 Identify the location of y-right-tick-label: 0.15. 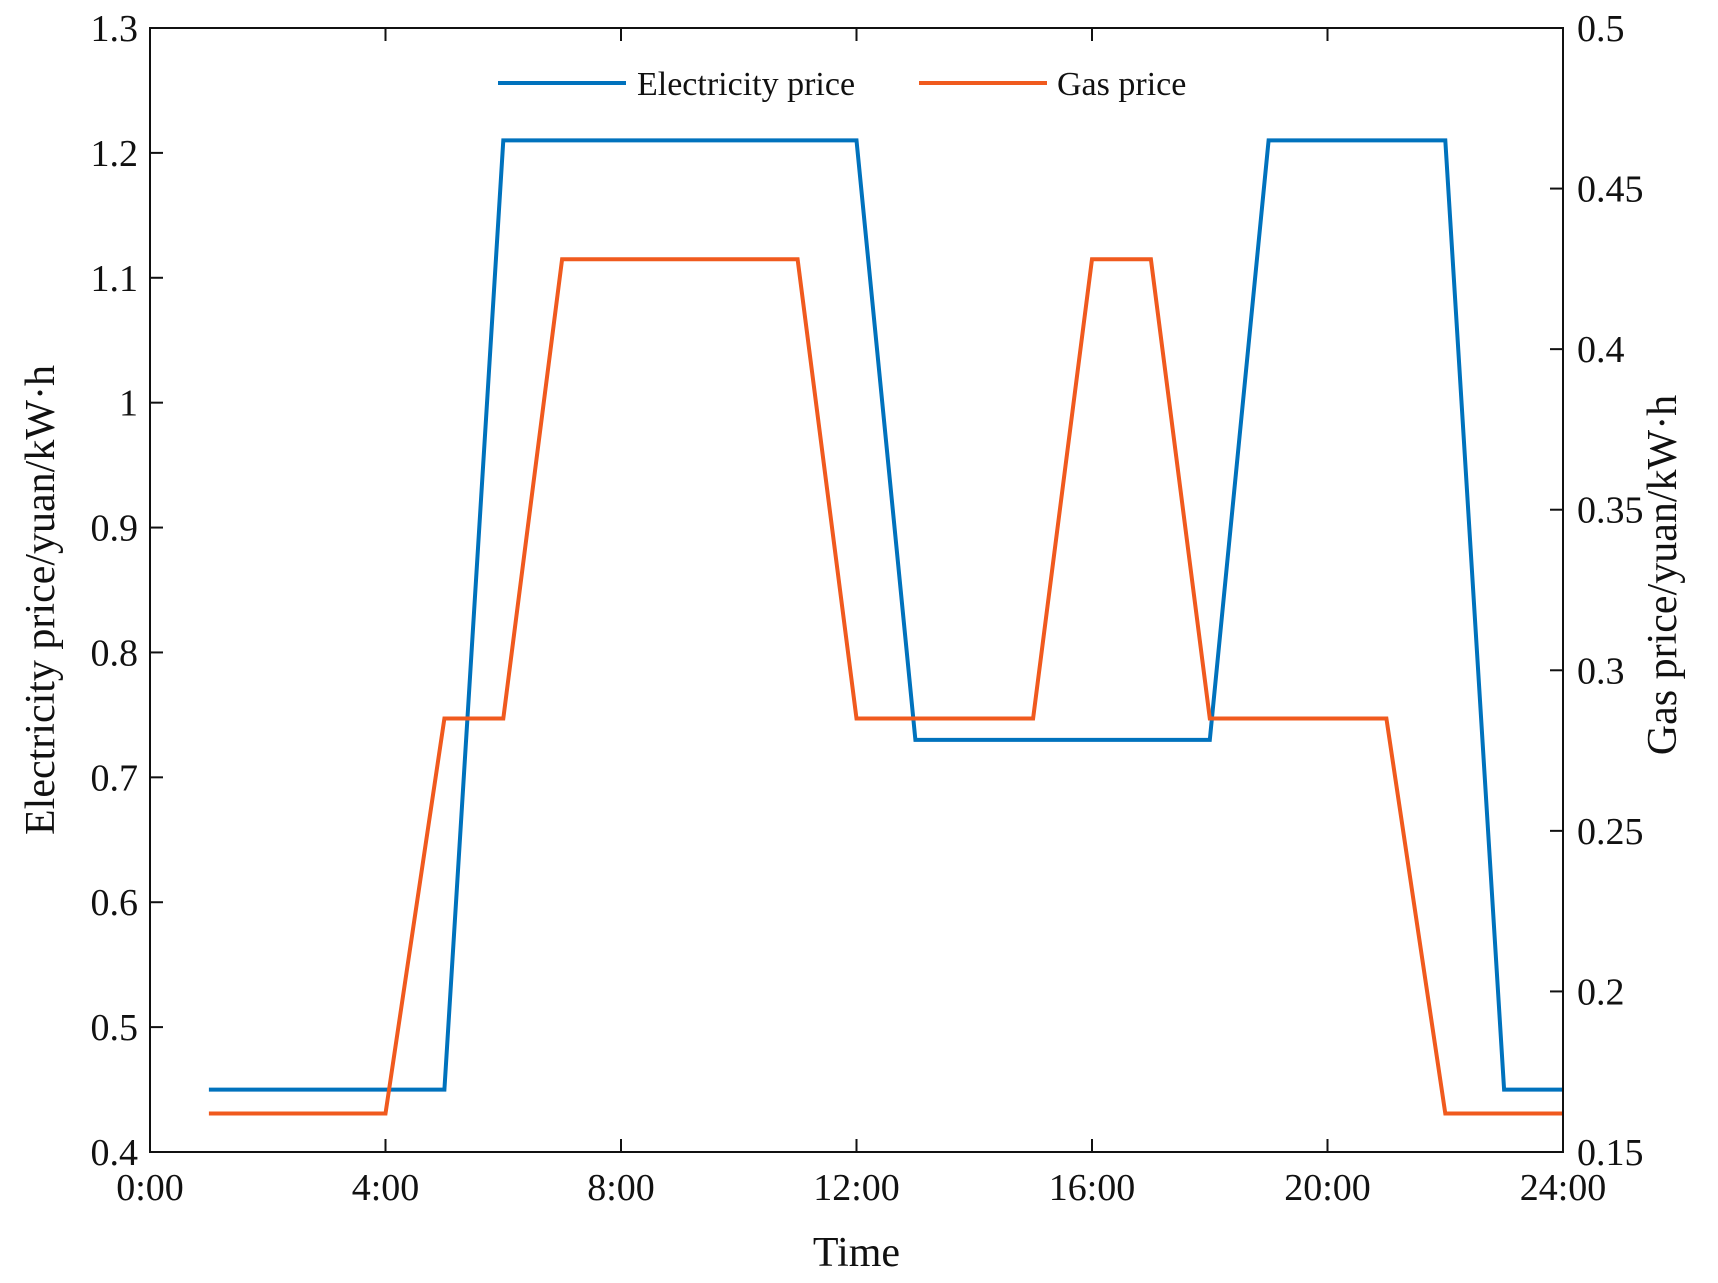
(1610, 1153).